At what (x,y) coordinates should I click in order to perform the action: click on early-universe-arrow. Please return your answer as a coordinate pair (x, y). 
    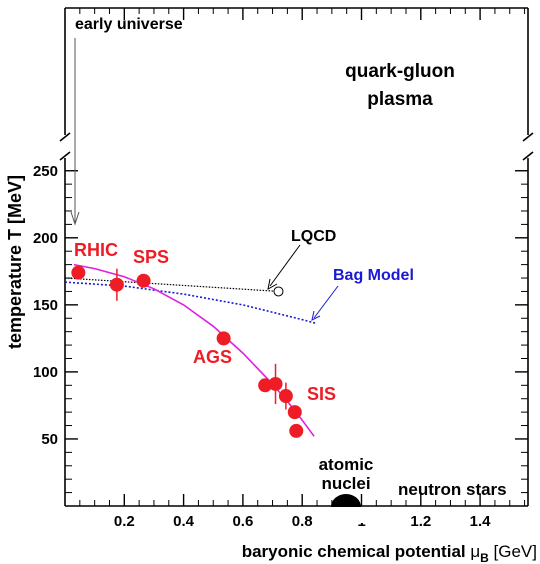
    Looking at the image, I should click on (75, 132).